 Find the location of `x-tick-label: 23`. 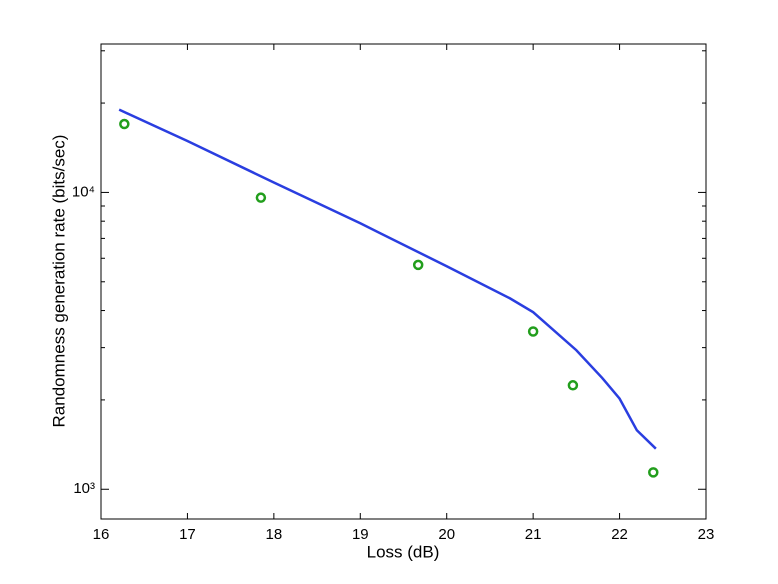

x-tick-label: 23 is located at coordinates (706, 534).